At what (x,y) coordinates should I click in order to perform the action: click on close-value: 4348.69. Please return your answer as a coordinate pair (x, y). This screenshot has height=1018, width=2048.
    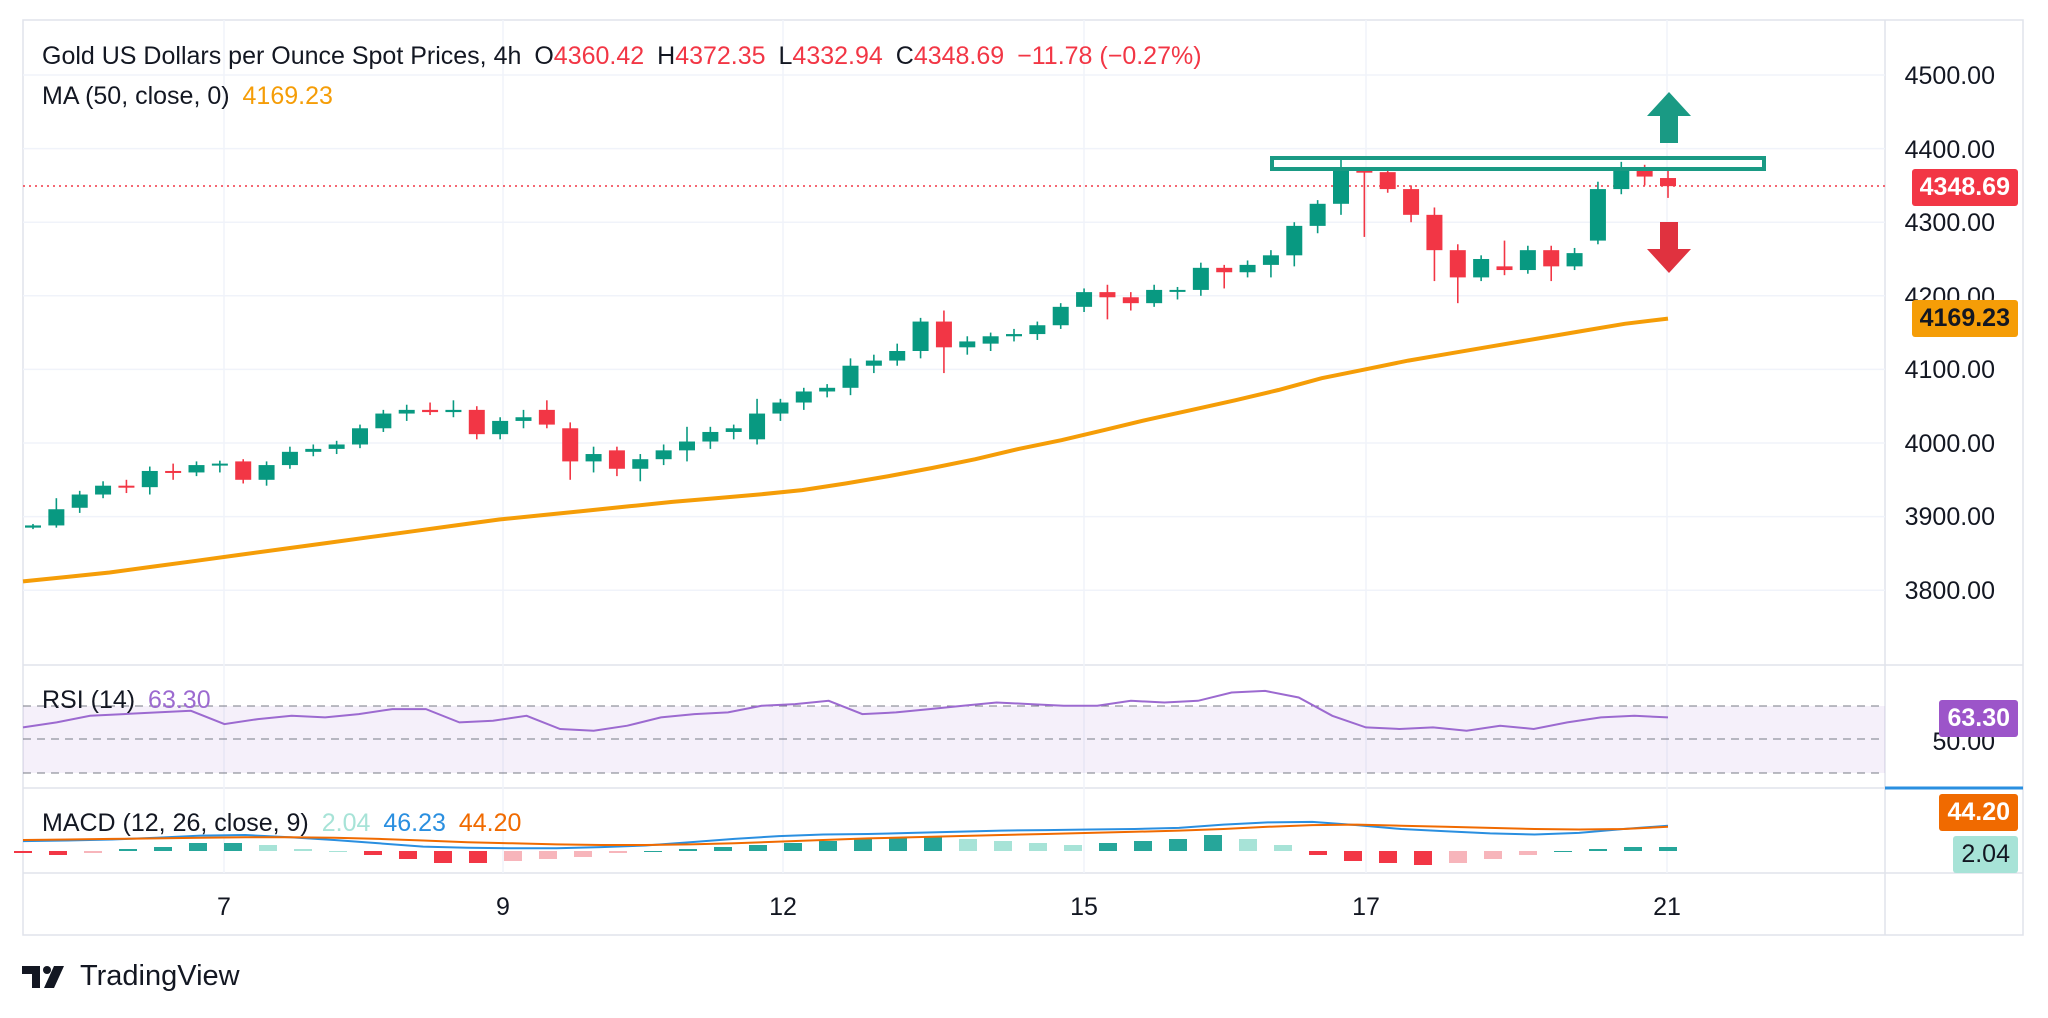
    Looking at the image, I should click on (959, 56).